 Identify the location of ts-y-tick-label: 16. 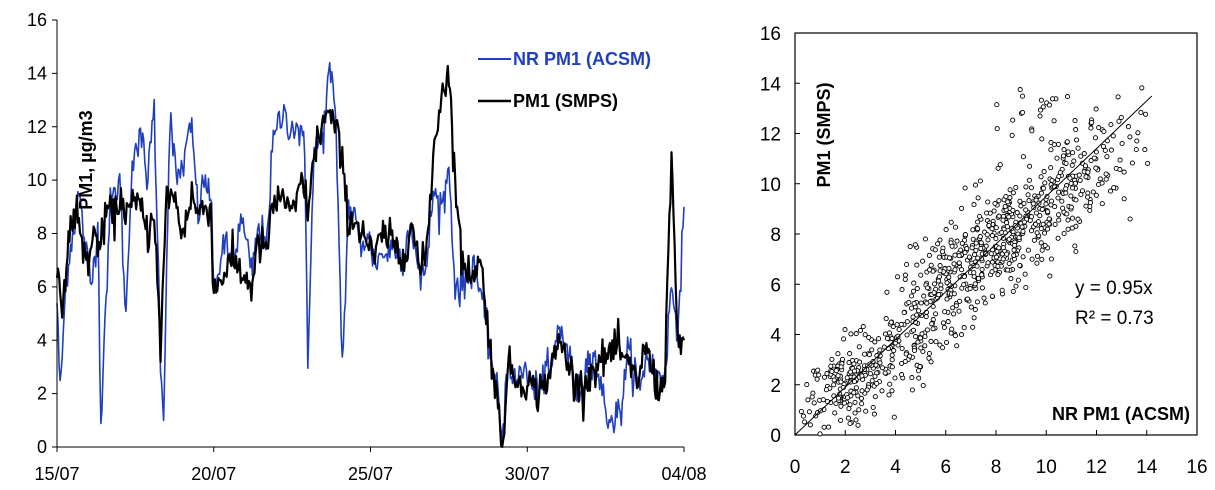
(37, 20).